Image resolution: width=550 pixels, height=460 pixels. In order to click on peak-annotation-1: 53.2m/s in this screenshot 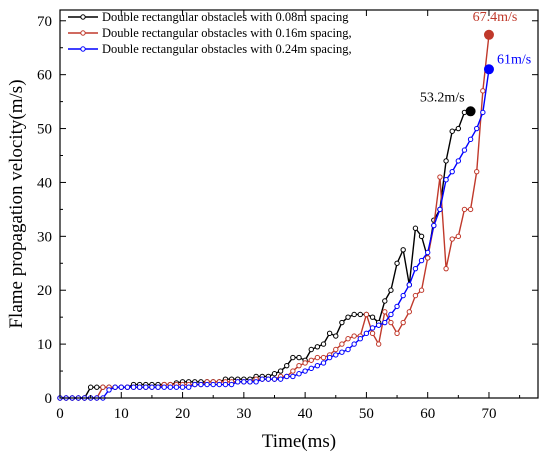, I will do `click(442, 97)`.